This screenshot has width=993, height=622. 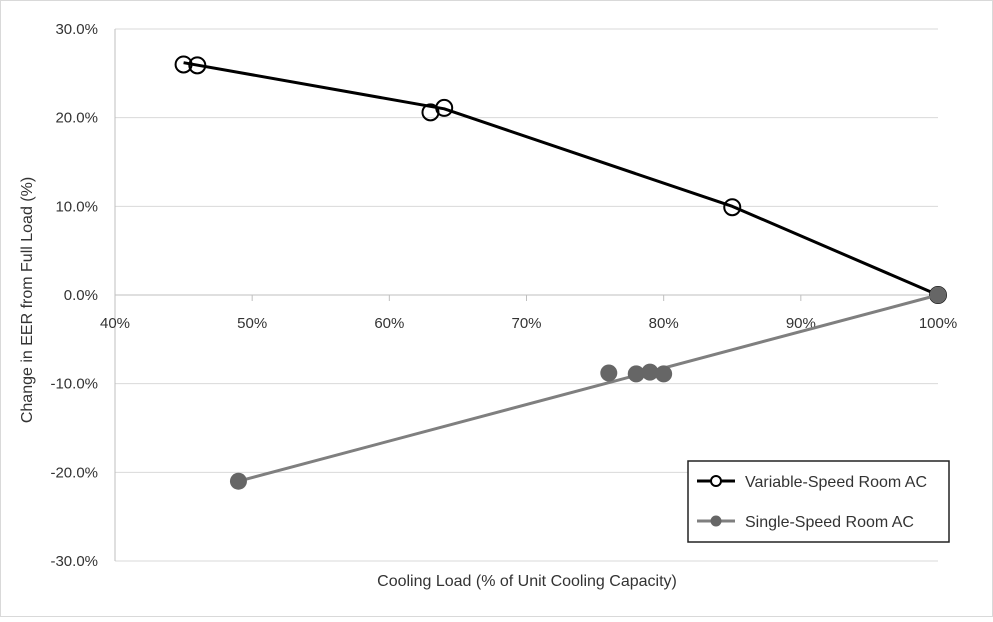 What do you see at coordinates (716, 481) in the screenshot?
I see `legend-variable-speed-marker` at bounding box center [716, 481].